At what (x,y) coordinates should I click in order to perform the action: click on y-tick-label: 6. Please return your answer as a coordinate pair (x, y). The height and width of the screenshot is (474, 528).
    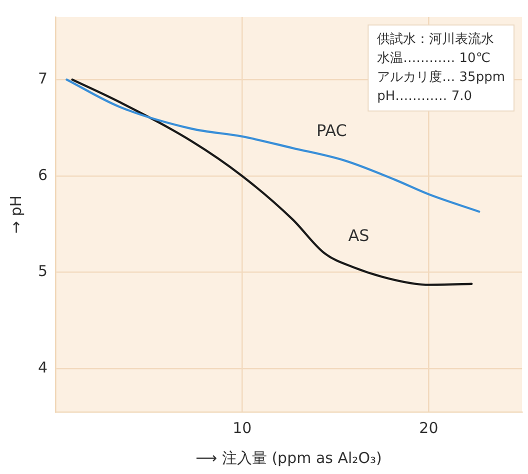
    Looking at the image, I should click on (43, 175).